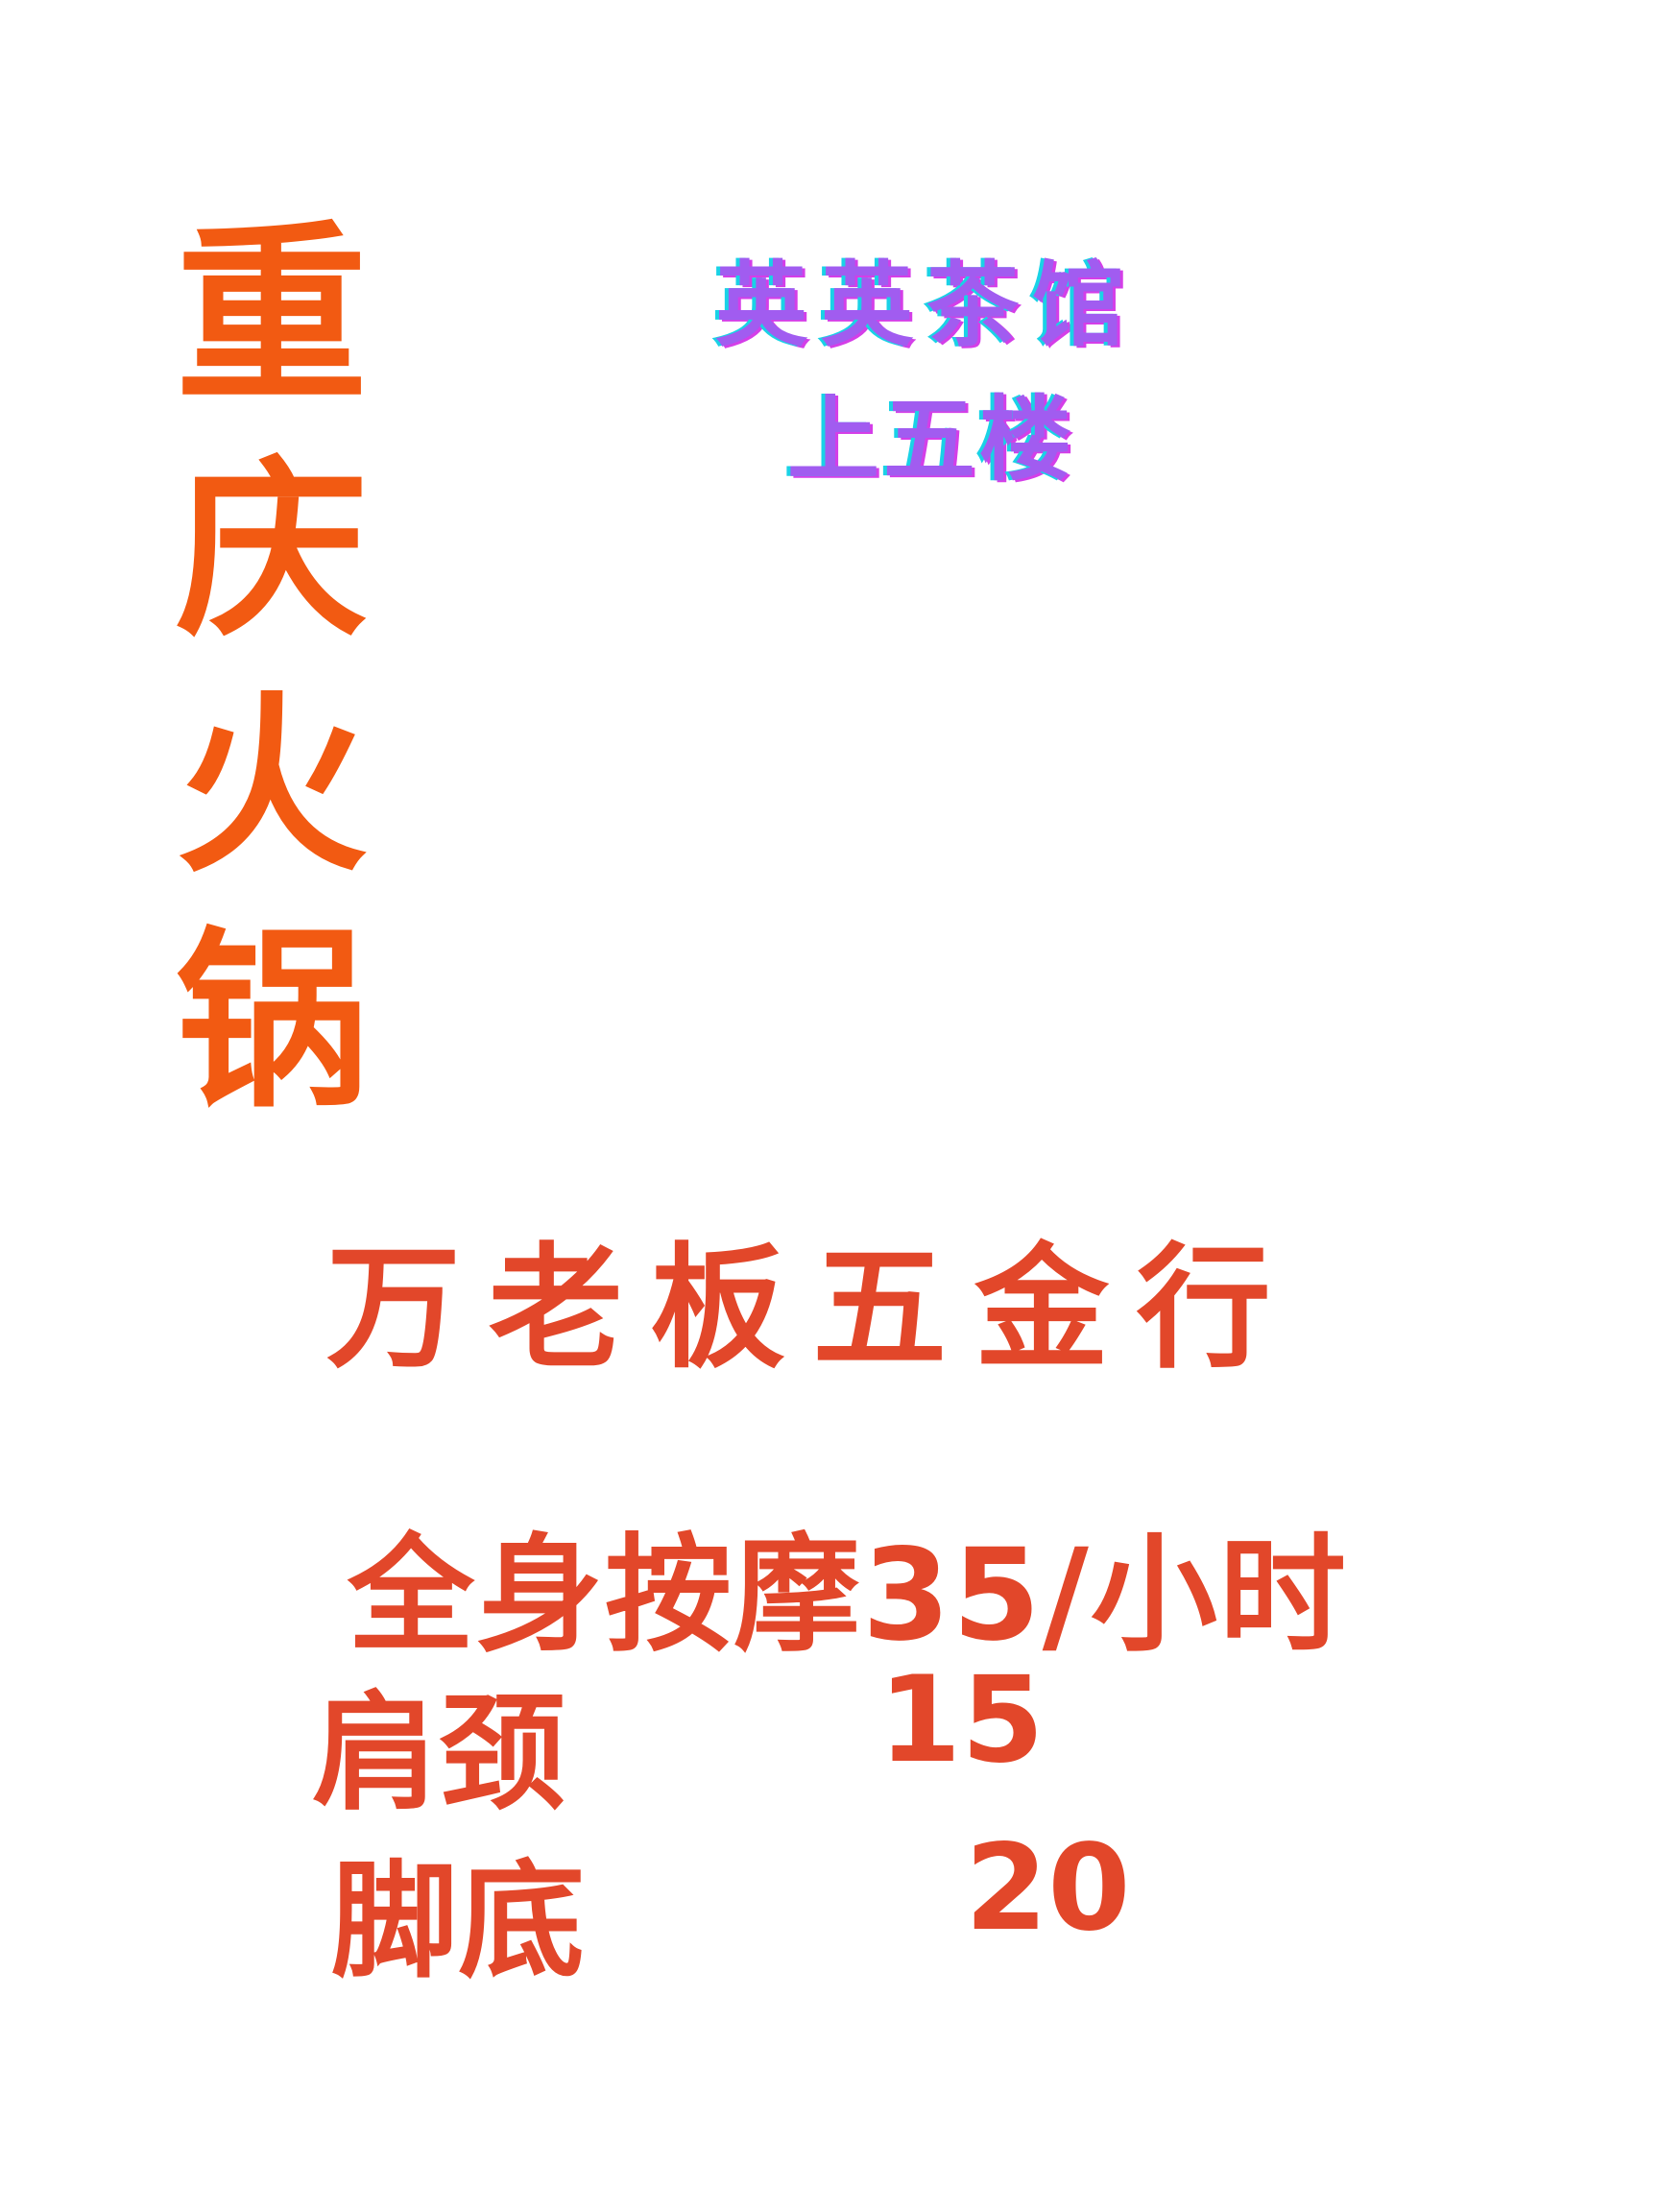 Image resolution: width=1659 pixels, height=2212 pixels. Describe the element at coordinates (272, 316) in the screenshot. I see `hotpot-char-1: 重` at that location.